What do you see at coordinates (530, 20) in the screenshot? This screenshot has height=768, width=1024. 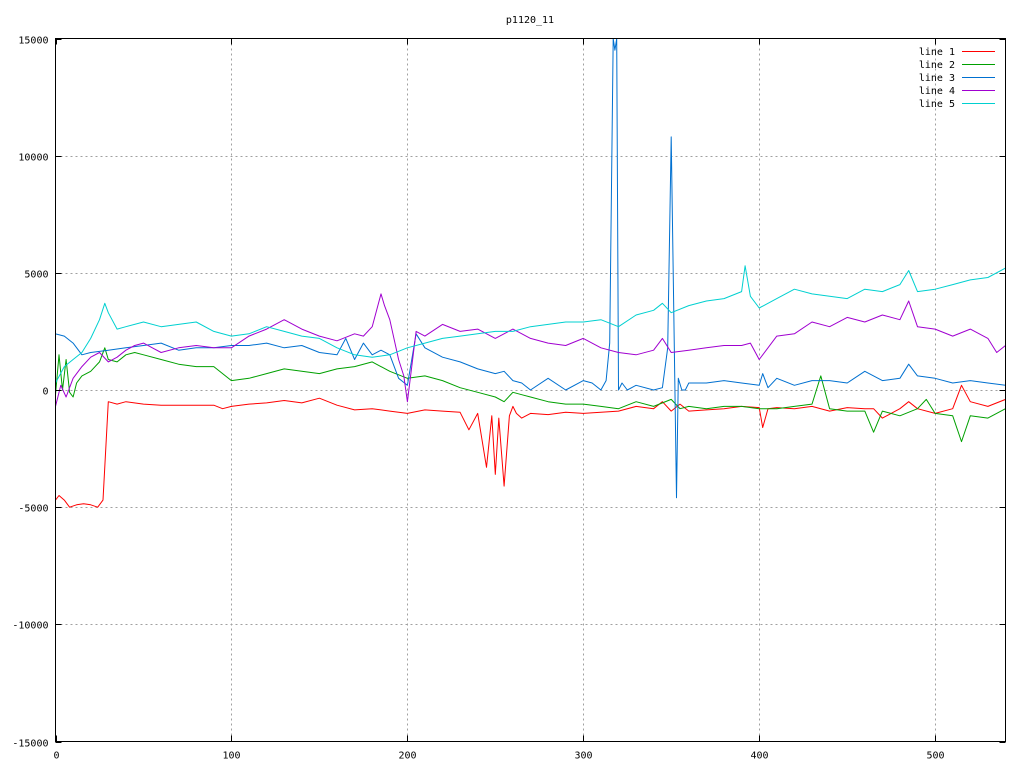 I see `chart-title: p1120_11` at bounding box center [530, 20].